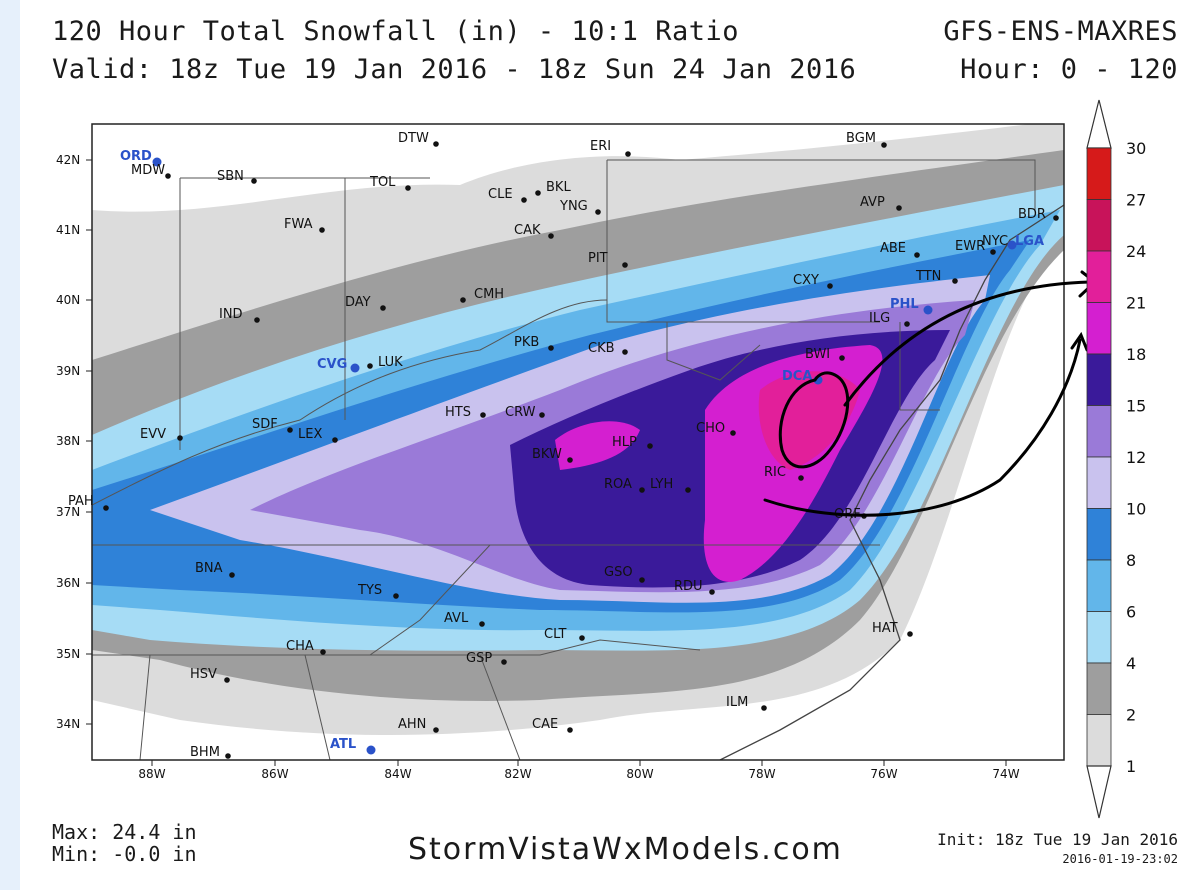  I want to click on city-label: BHM, so click(205, 752).